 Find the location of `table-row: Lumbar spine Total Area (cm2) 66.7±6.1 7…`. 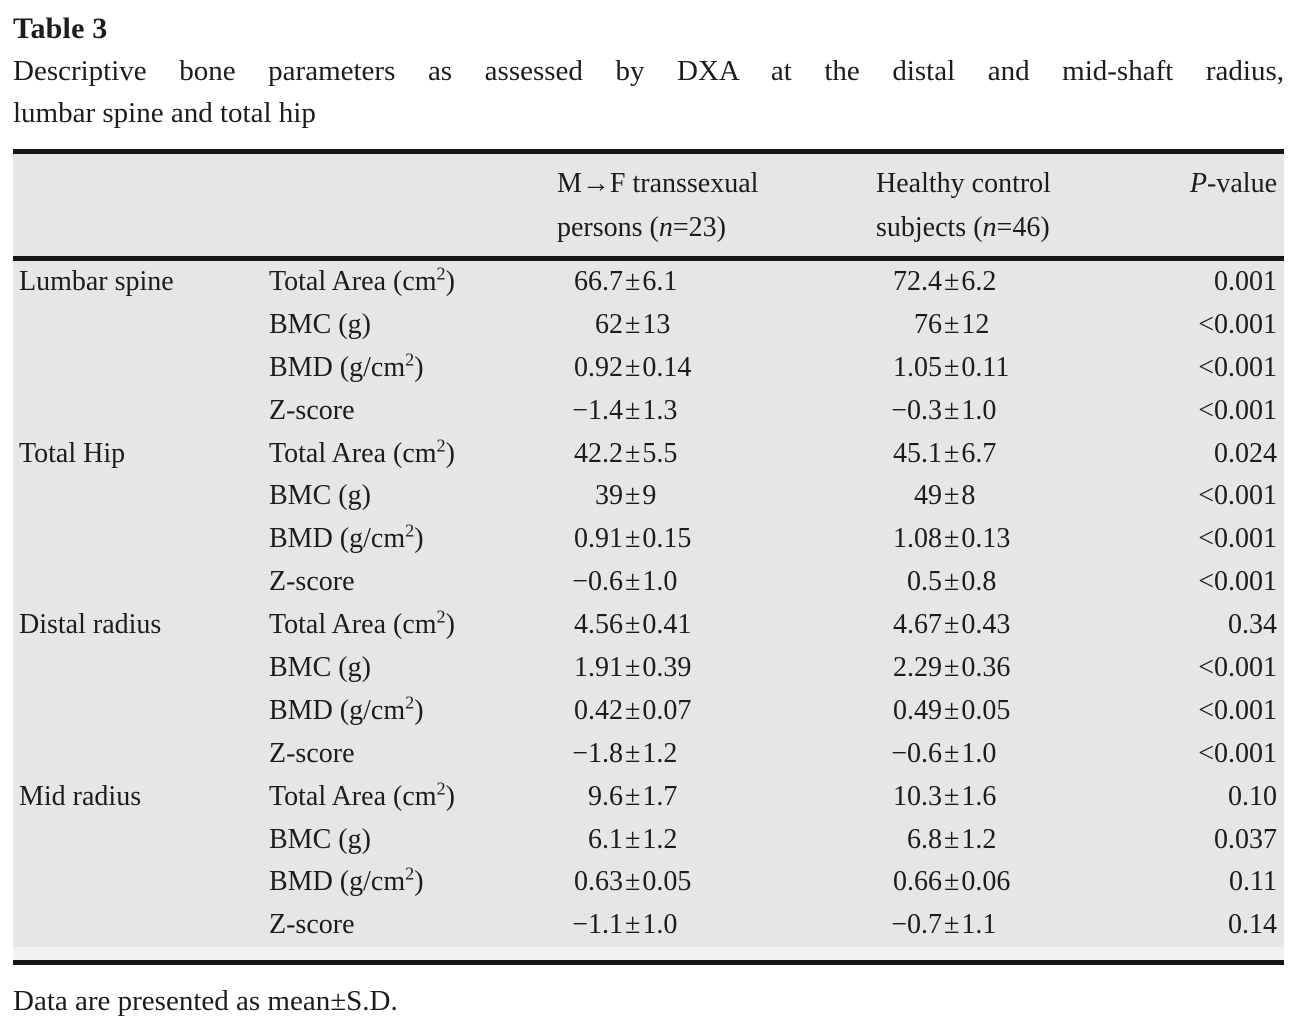

table-row: Lumbar spine Total Area (cm2) 66.7±6.1 7… is located at coordinates (648, 282).